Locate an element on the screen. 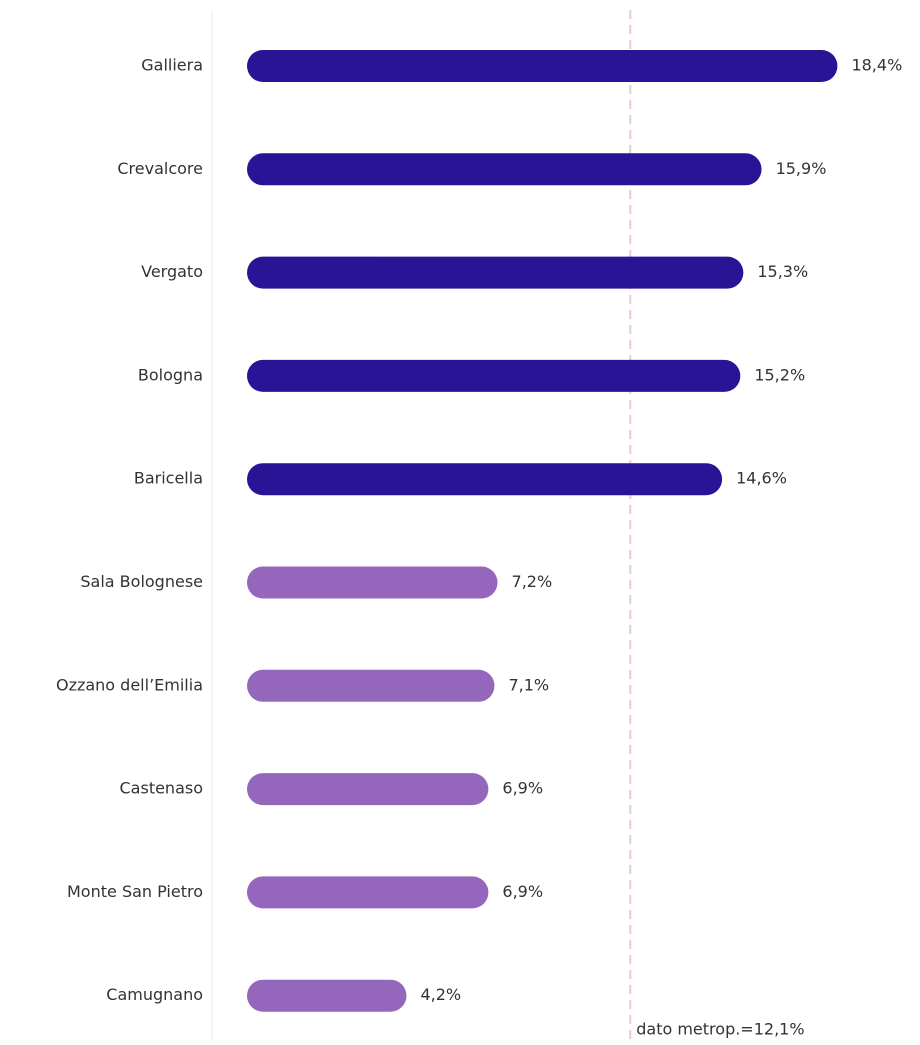  category-label: Baricella is located at coordinates (168, 478).